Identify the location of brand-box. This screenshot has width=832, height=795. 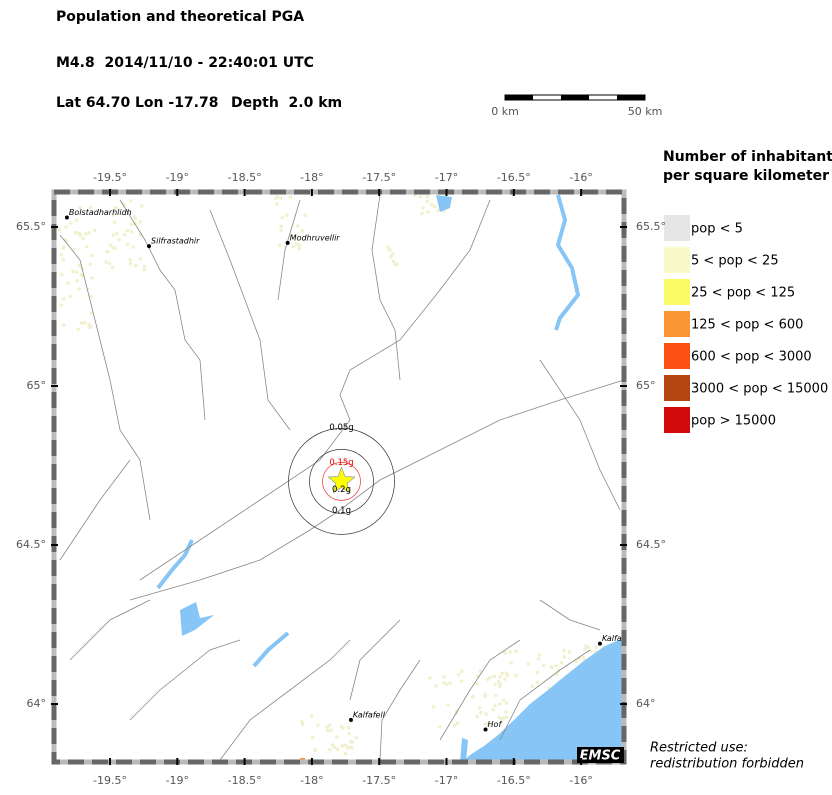
(600, 755).